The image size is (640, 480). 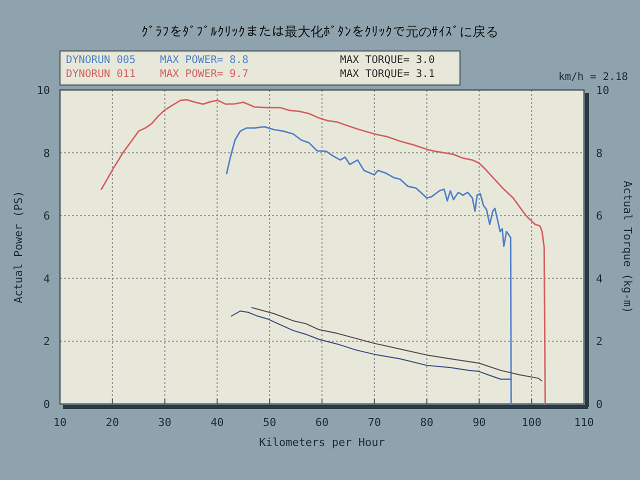 What do you see at coordinates (387, 60) in the screenshot?
I see `text: MAX TORQUE= 3.0` at bounding box center [387, 60].